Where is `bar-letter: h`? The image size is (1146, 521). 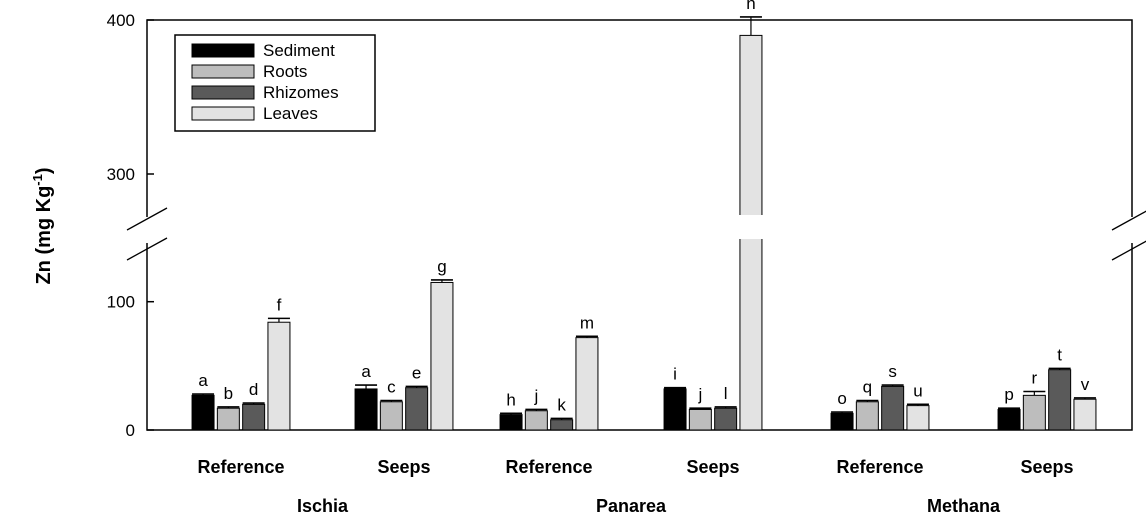 bar-letter: h is located at coordinates (510, 399).